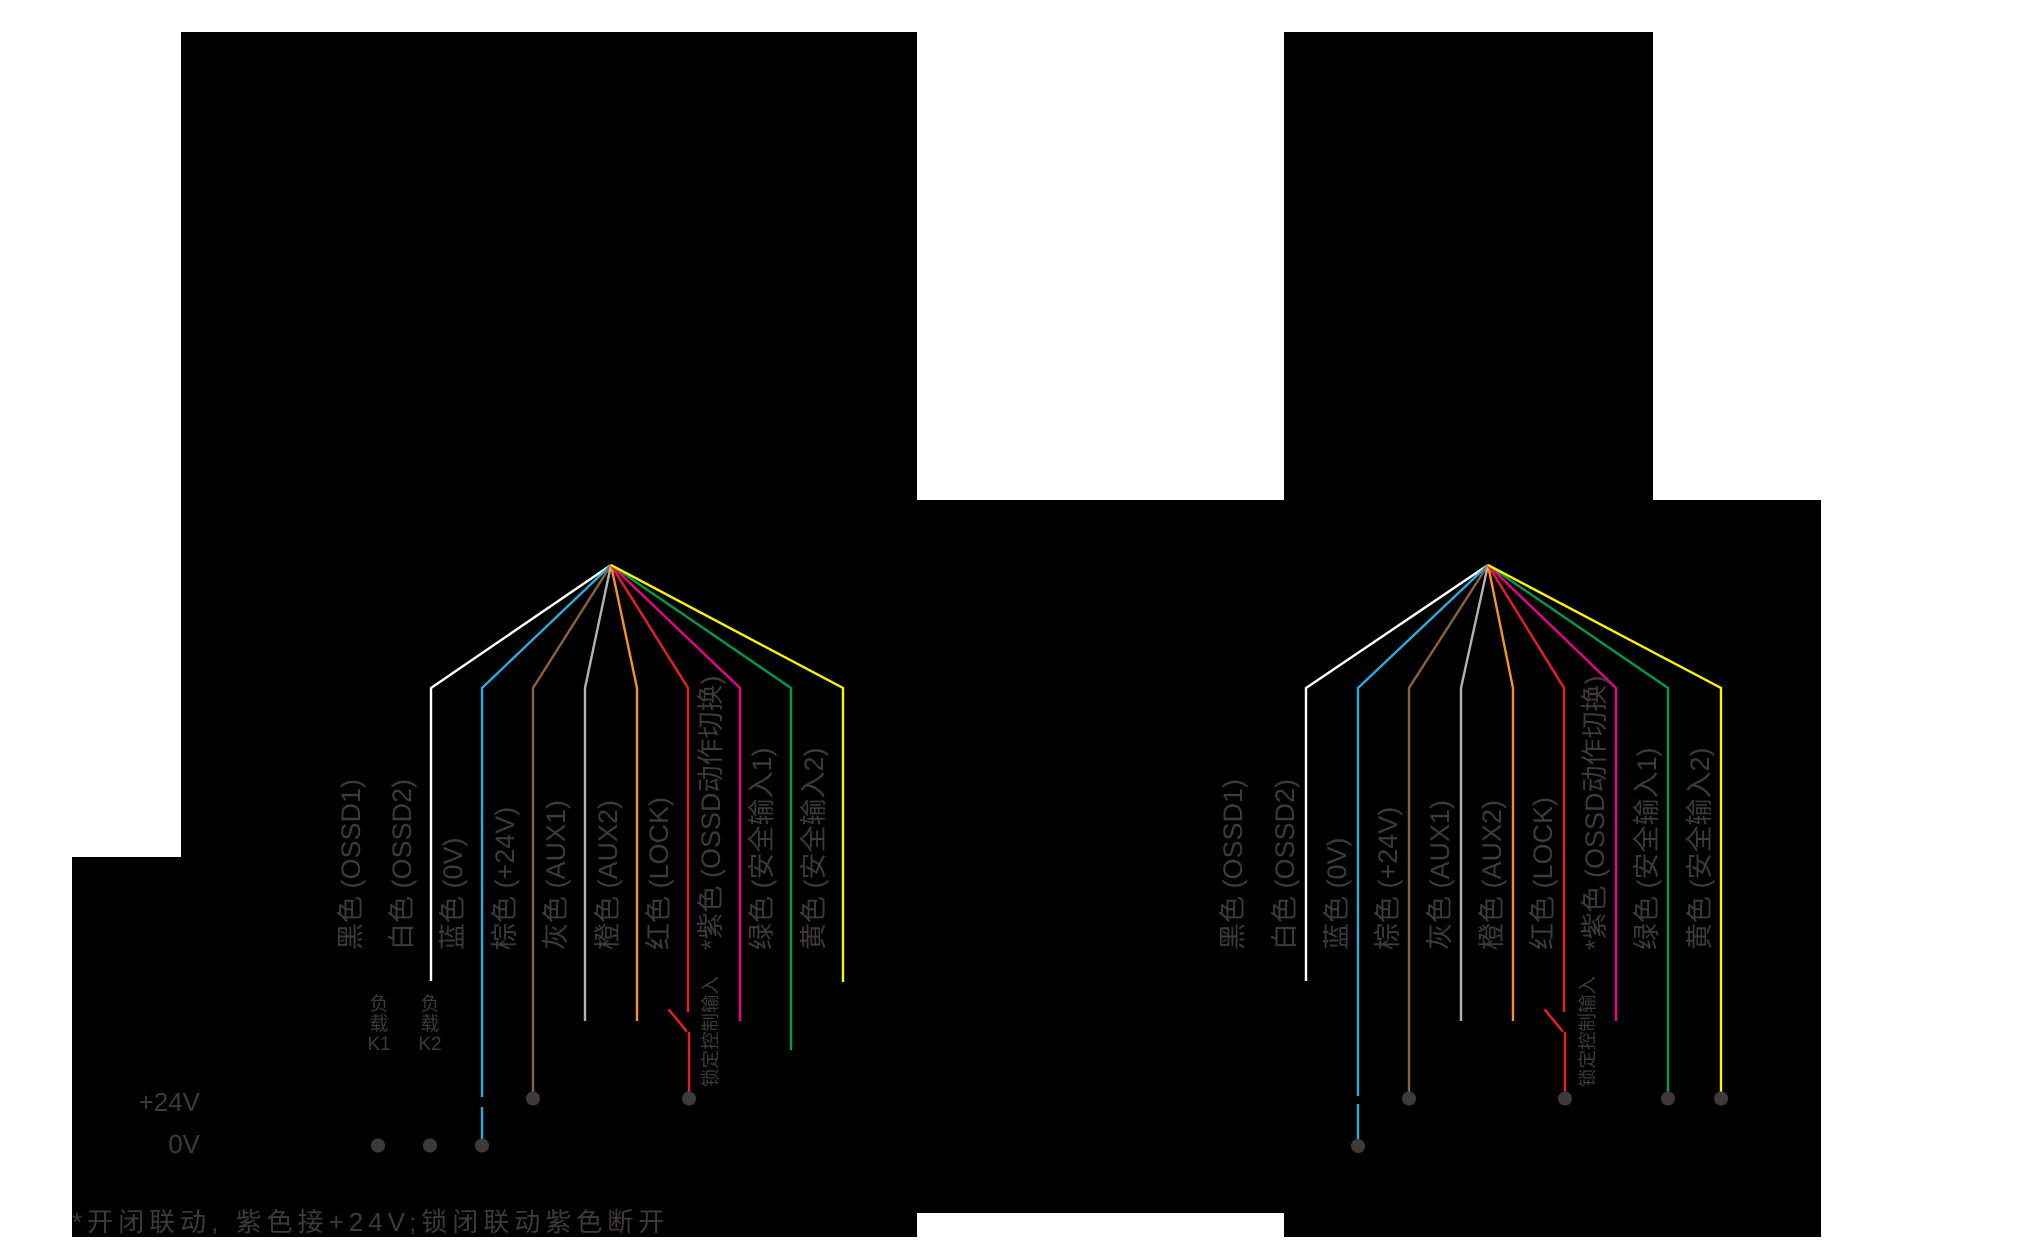 Image resolution: width=2020 pixels, height=1249 pixels. What do you see at coordinates (429, 1044) in the screenshot?
I see `svg-text: K2` at bounding box center [429, 1044].